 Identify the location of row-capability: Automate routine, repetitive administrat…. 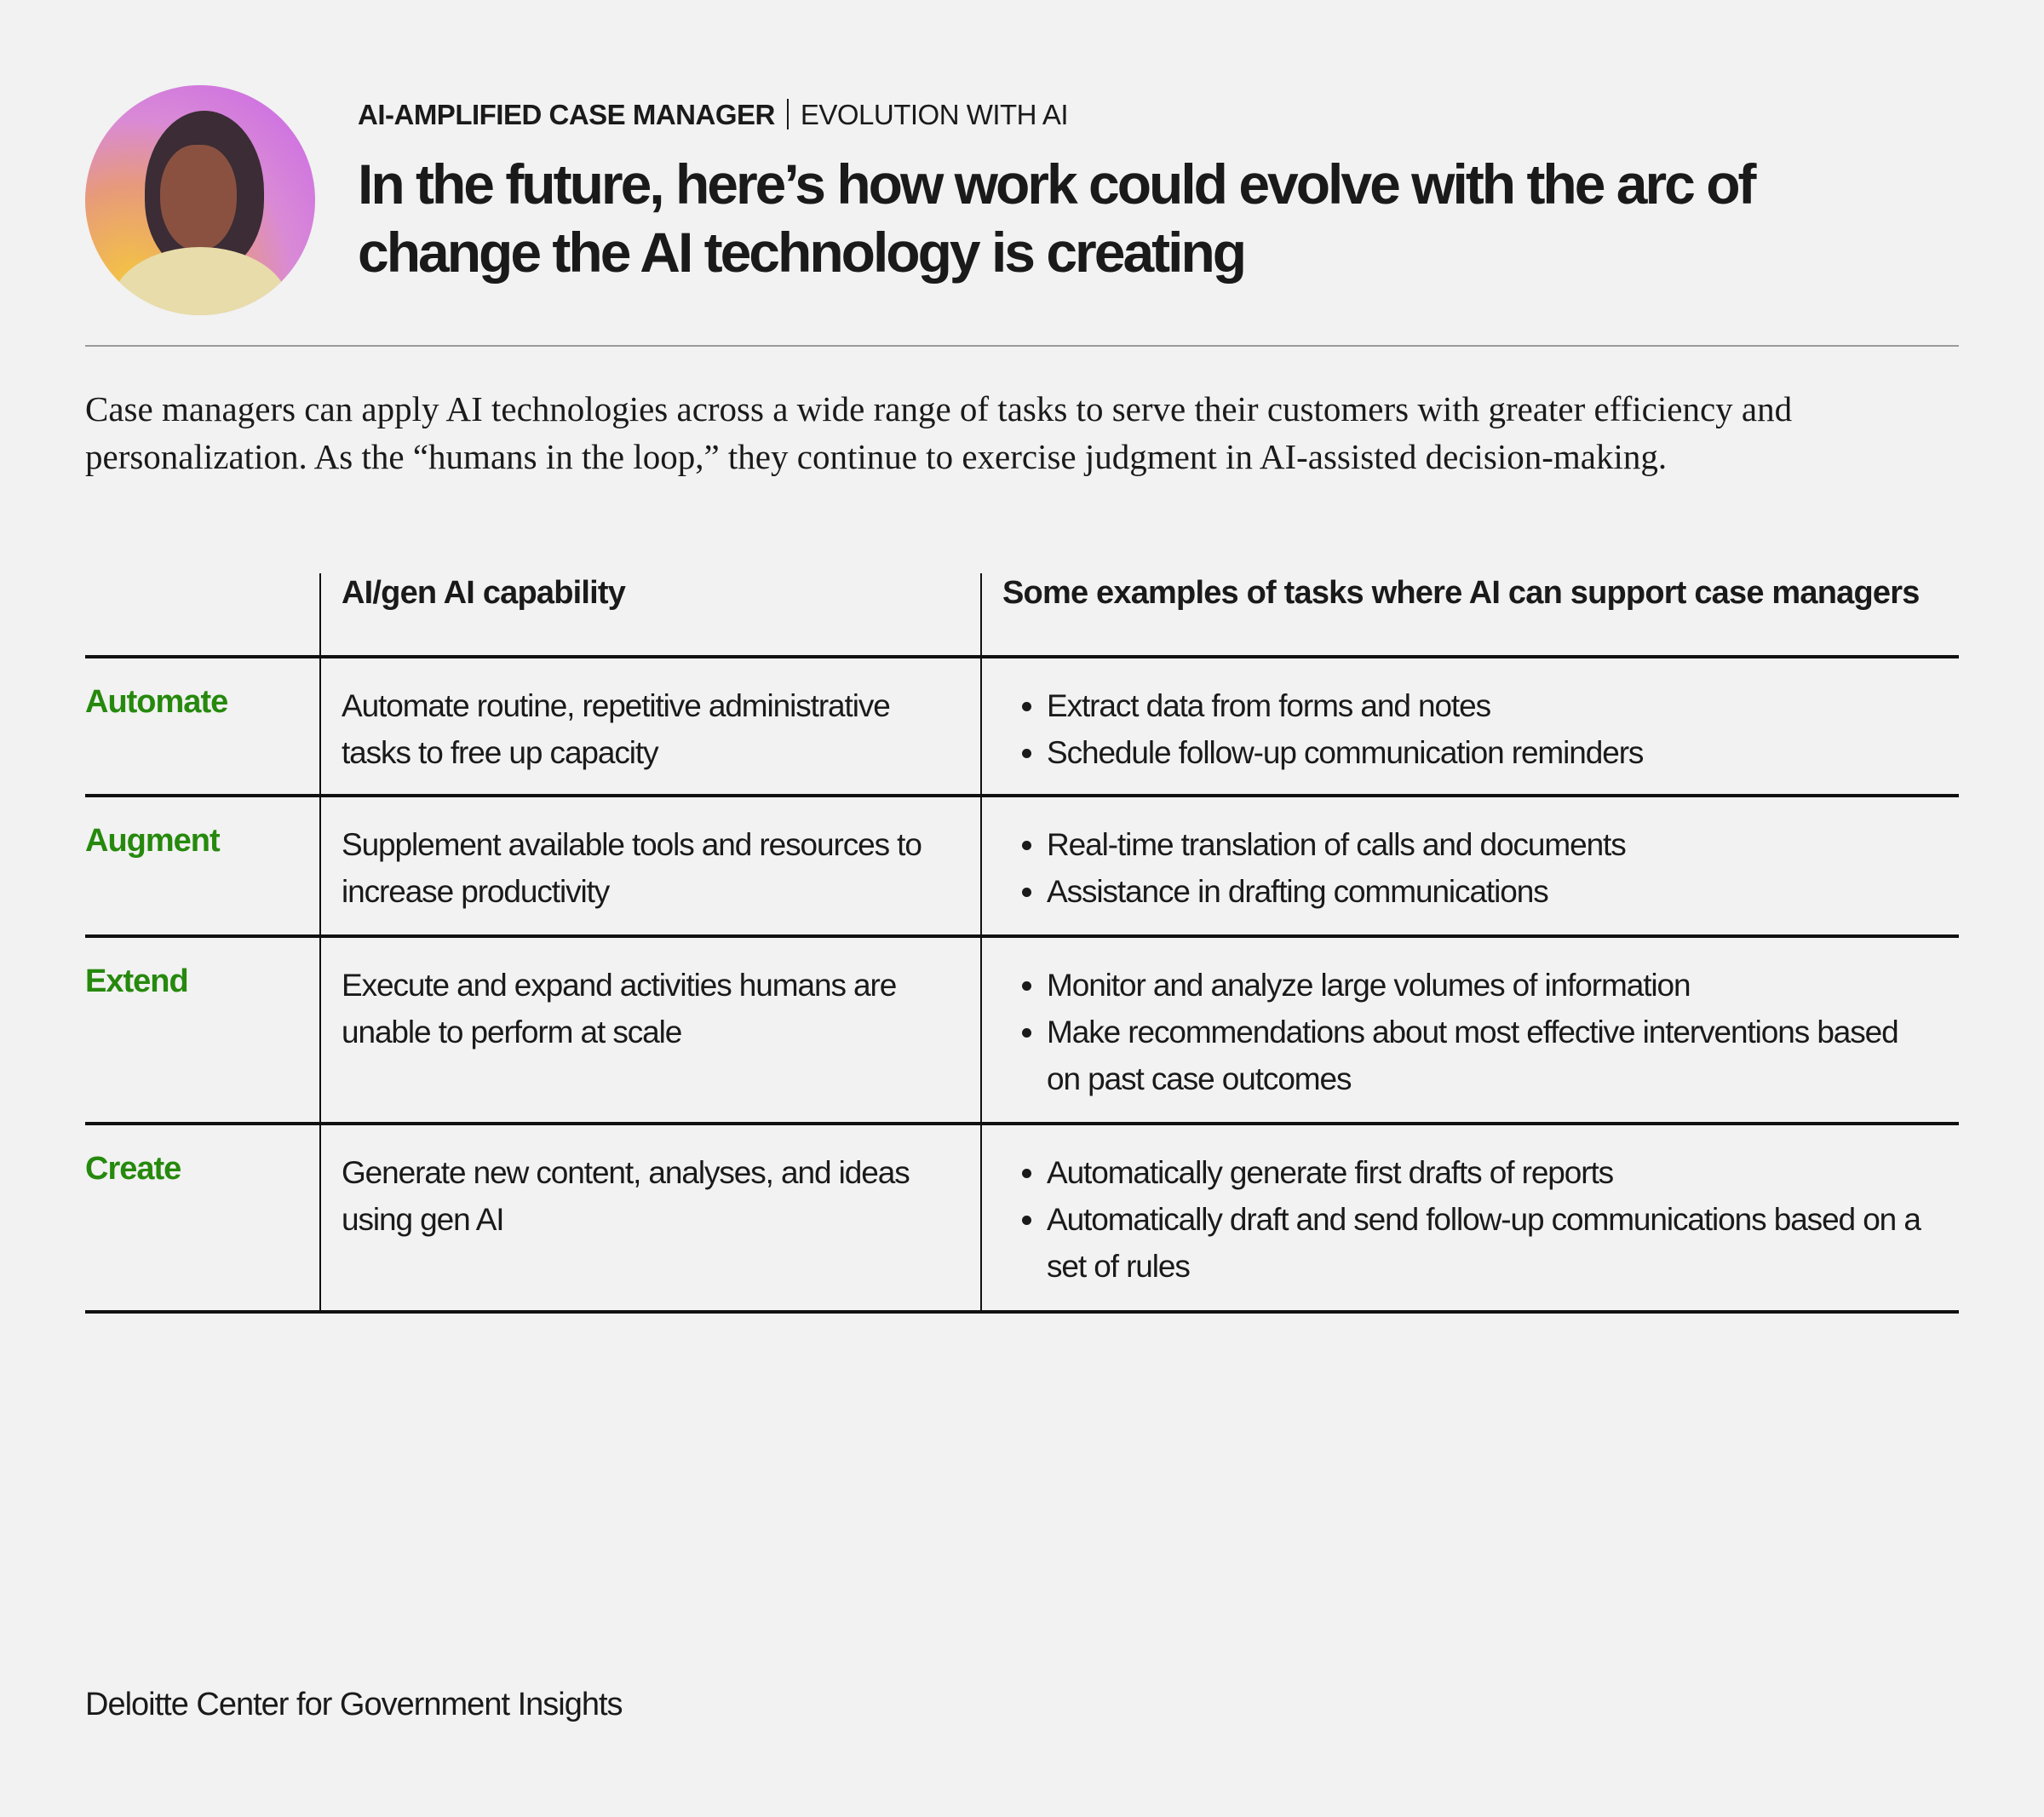
(649, 726).